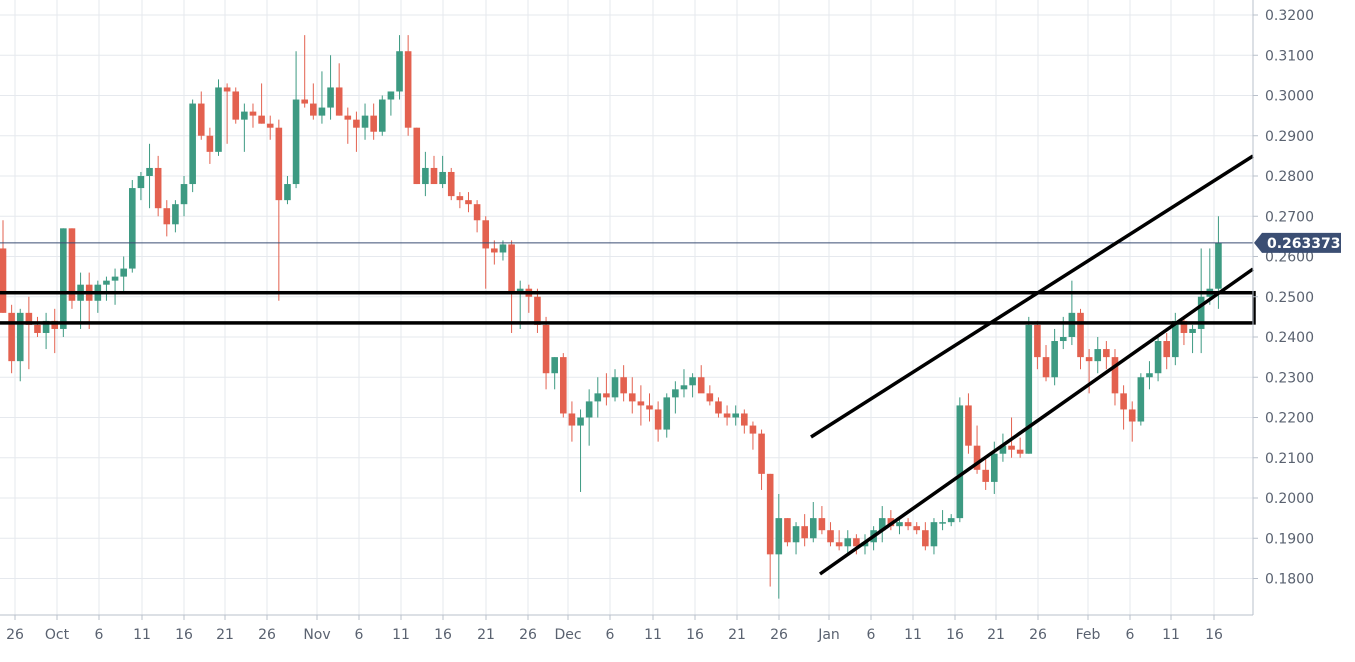  What do you see at coordinates (1289, 580) in the screenshot?
I see `y-tick-label: 0.1800` at bounding box center [1289, 580].